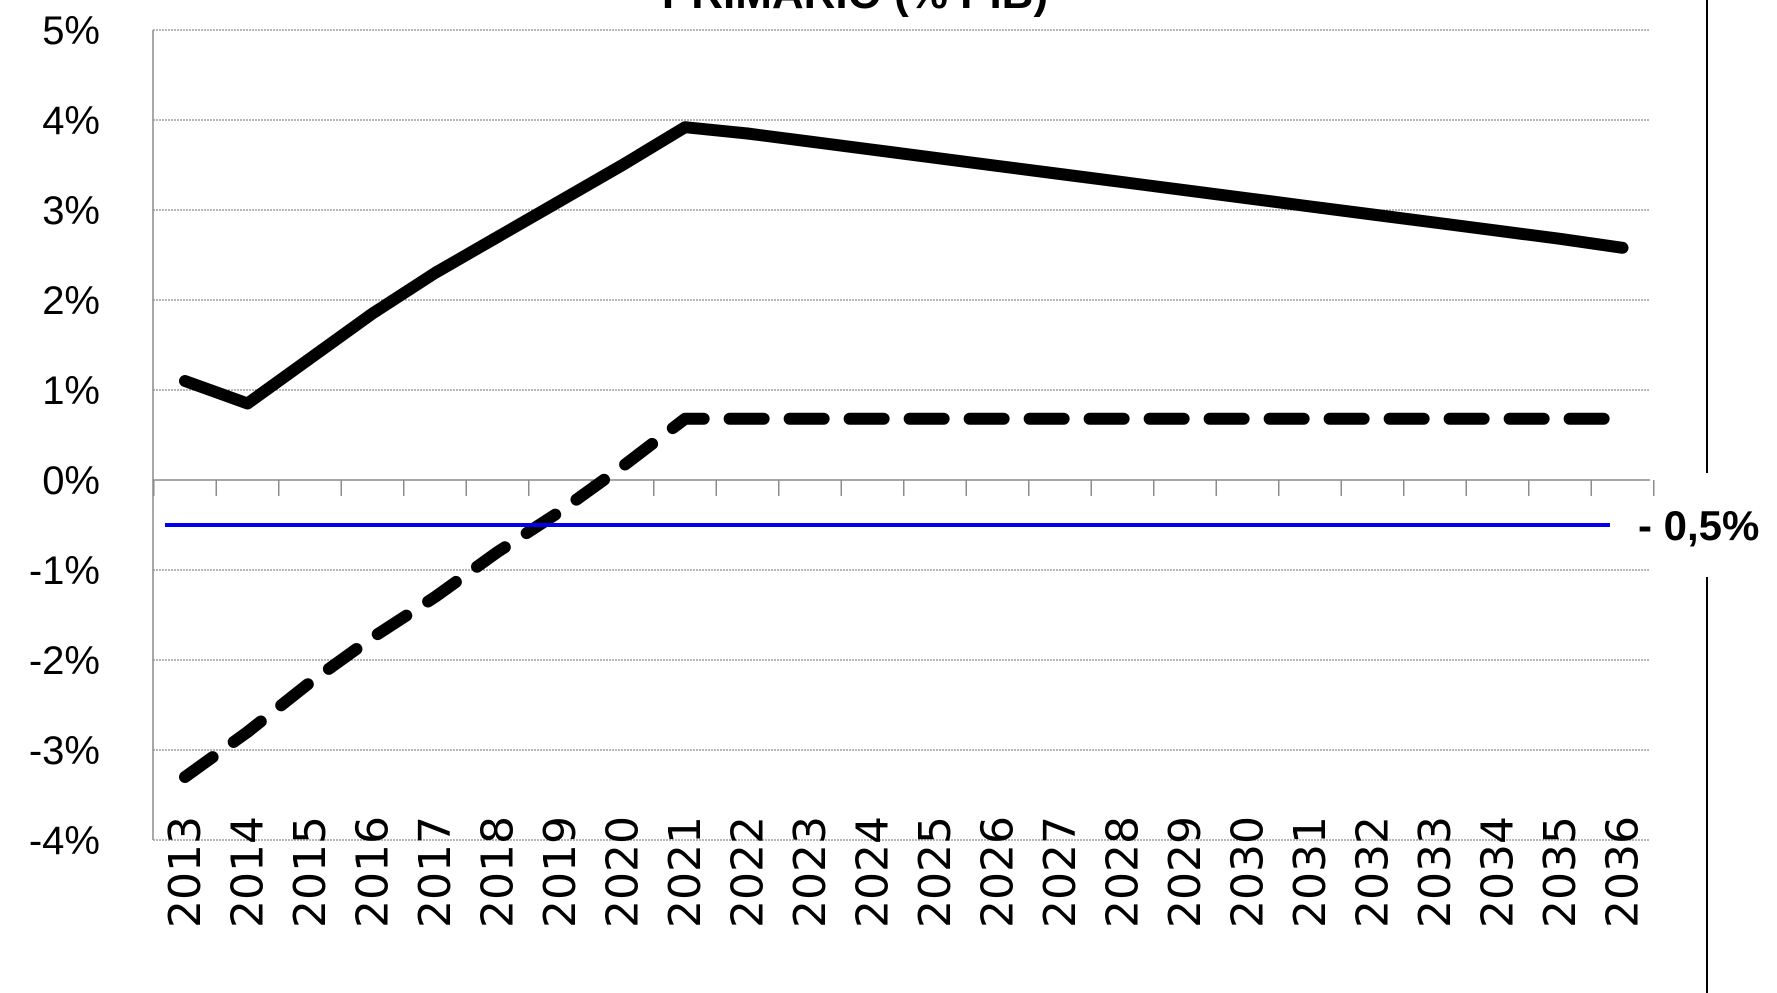 The width and height of the screenshot is (1777, 993). Describe the element at coordinates (1498, 872) in the screenshot. I see `x-tick-label: 2034` at that location.